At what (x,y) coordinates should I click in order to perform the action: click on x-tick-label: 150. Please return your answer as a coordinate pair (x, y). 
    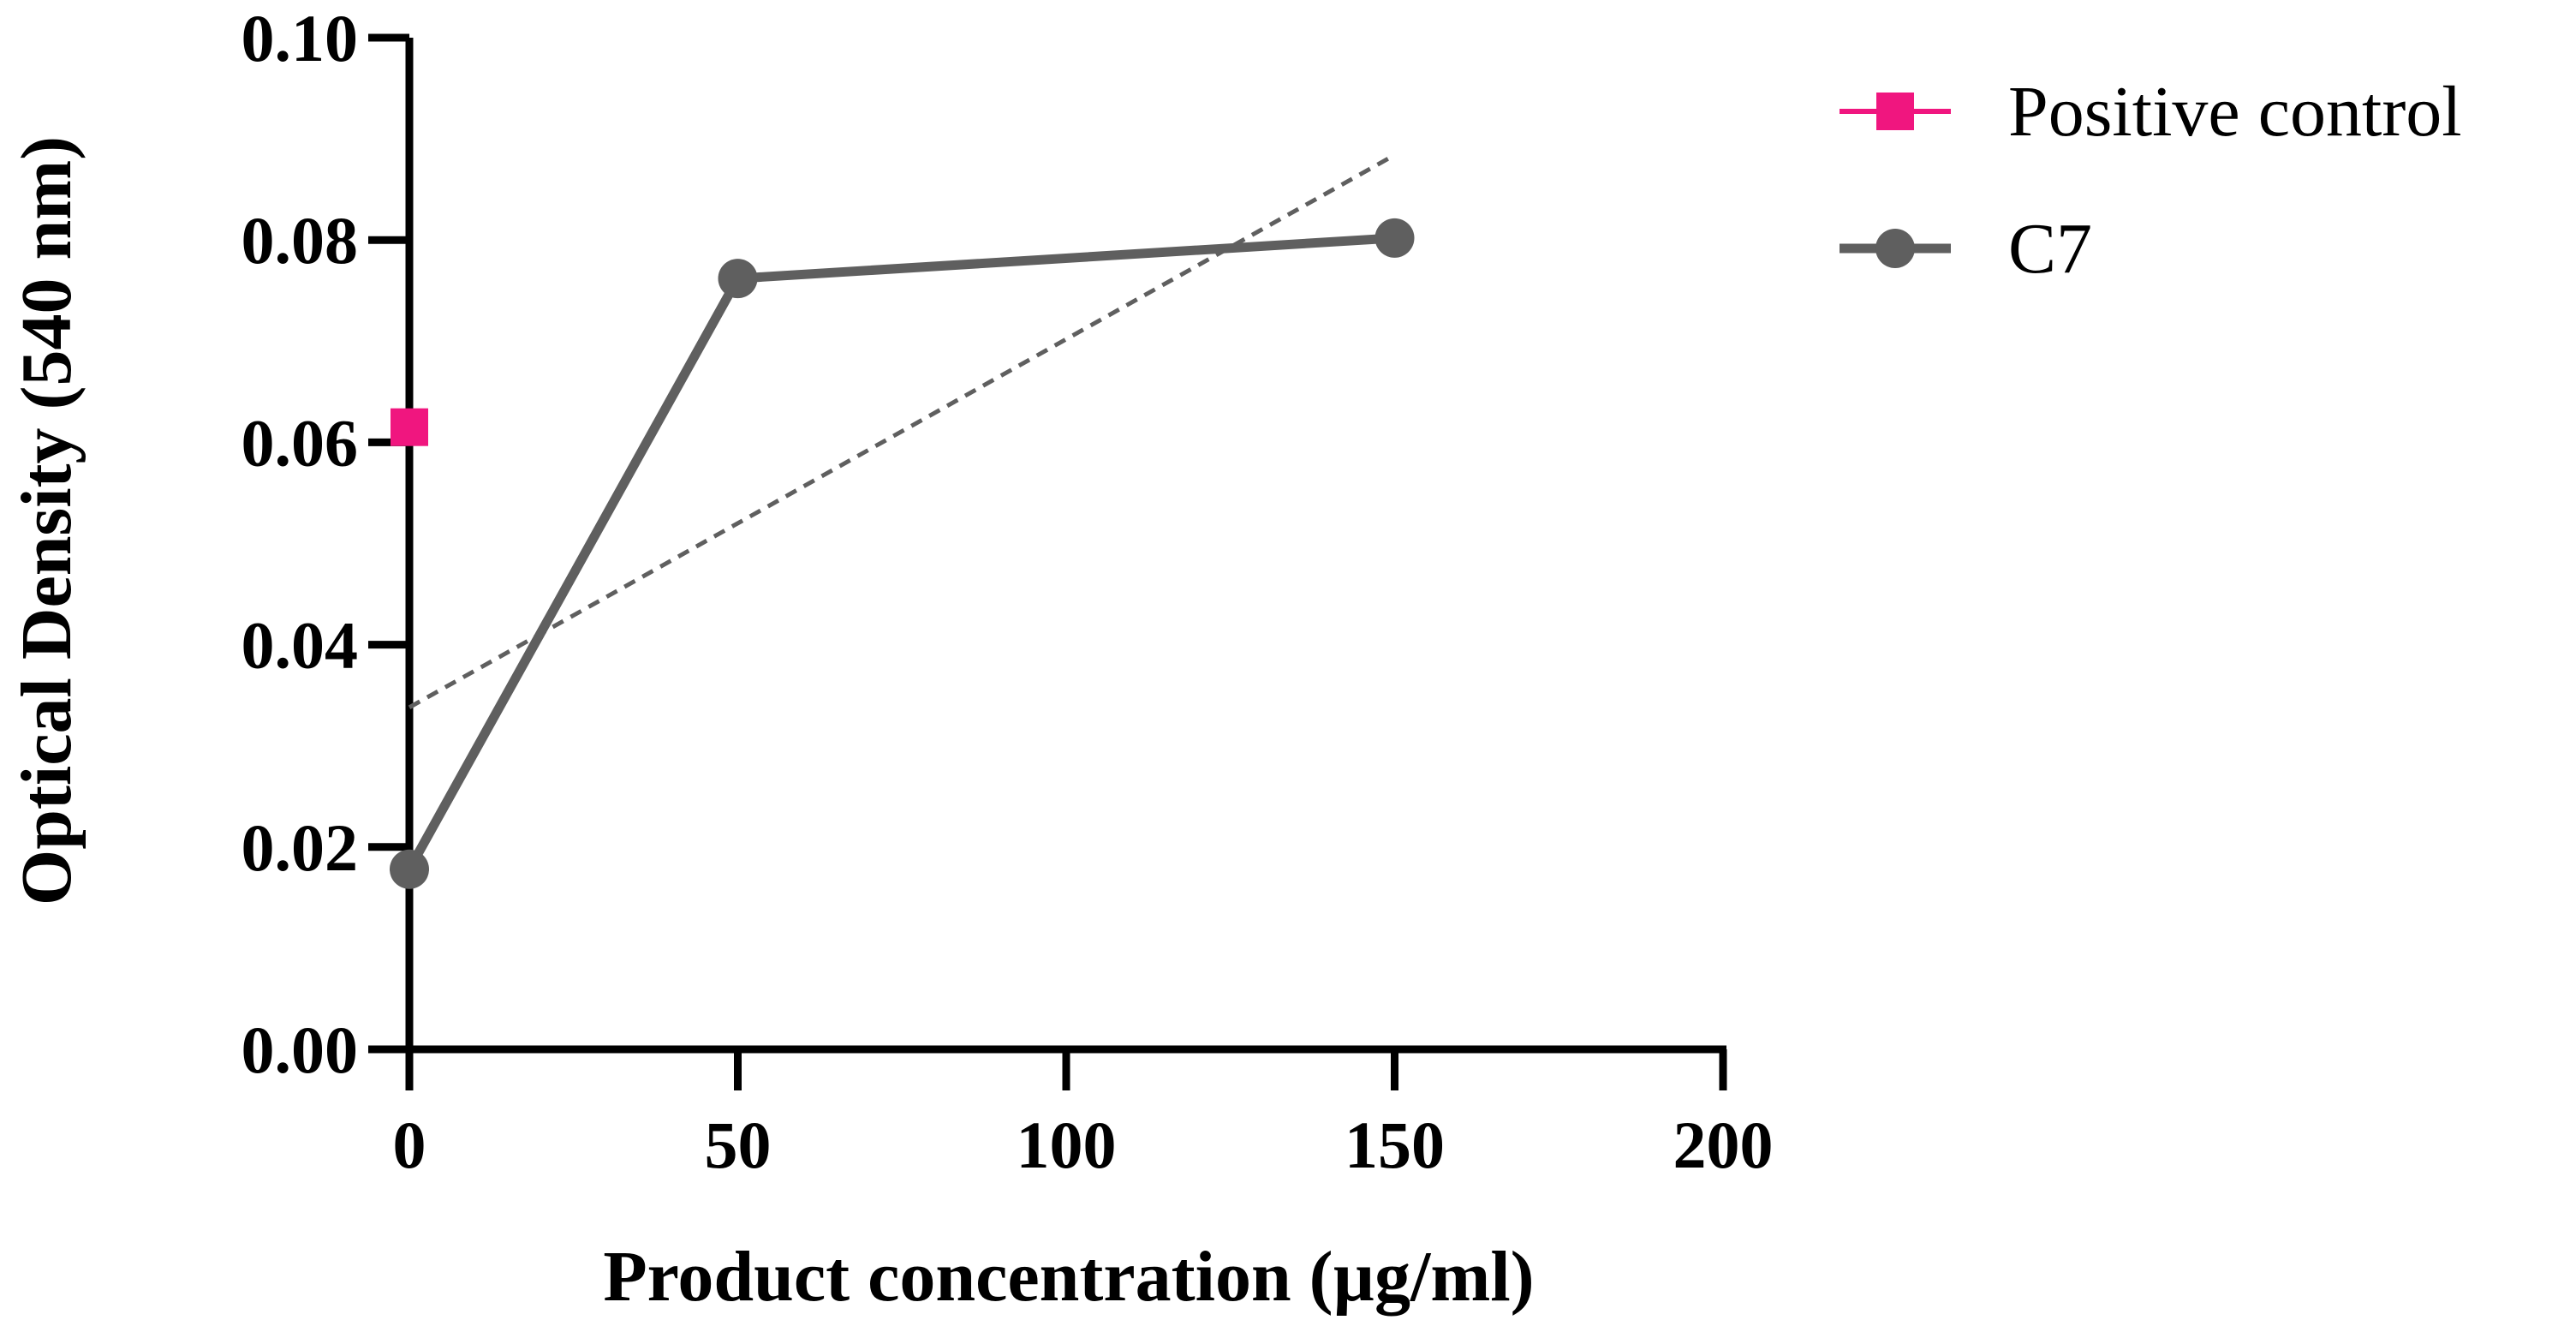
    Looking at the image, I should click on (1395, 1145).